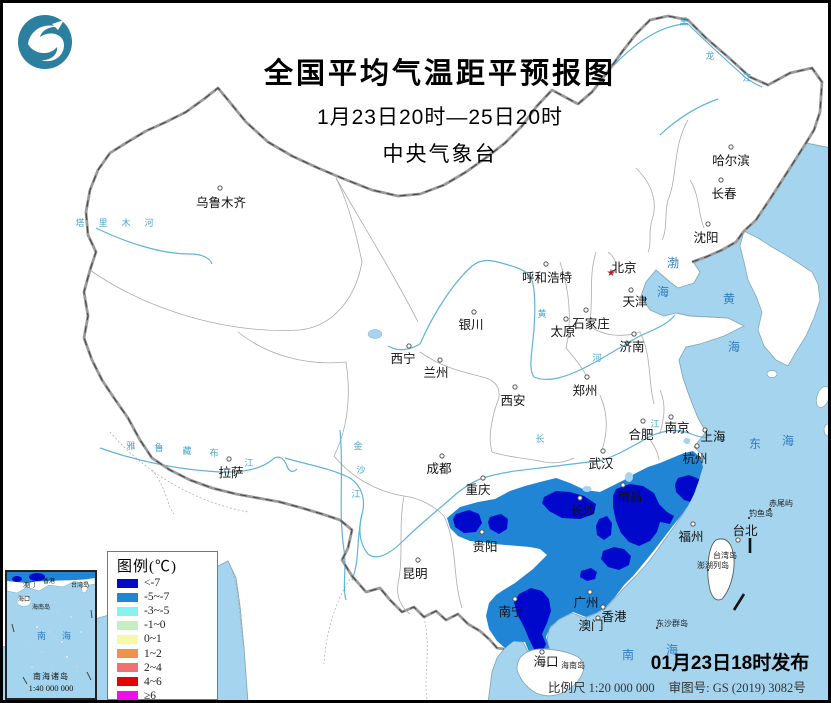 The width and height of the screenshot is (831, 703). I want to click on legend-item: -1~0, so click(167, 625).